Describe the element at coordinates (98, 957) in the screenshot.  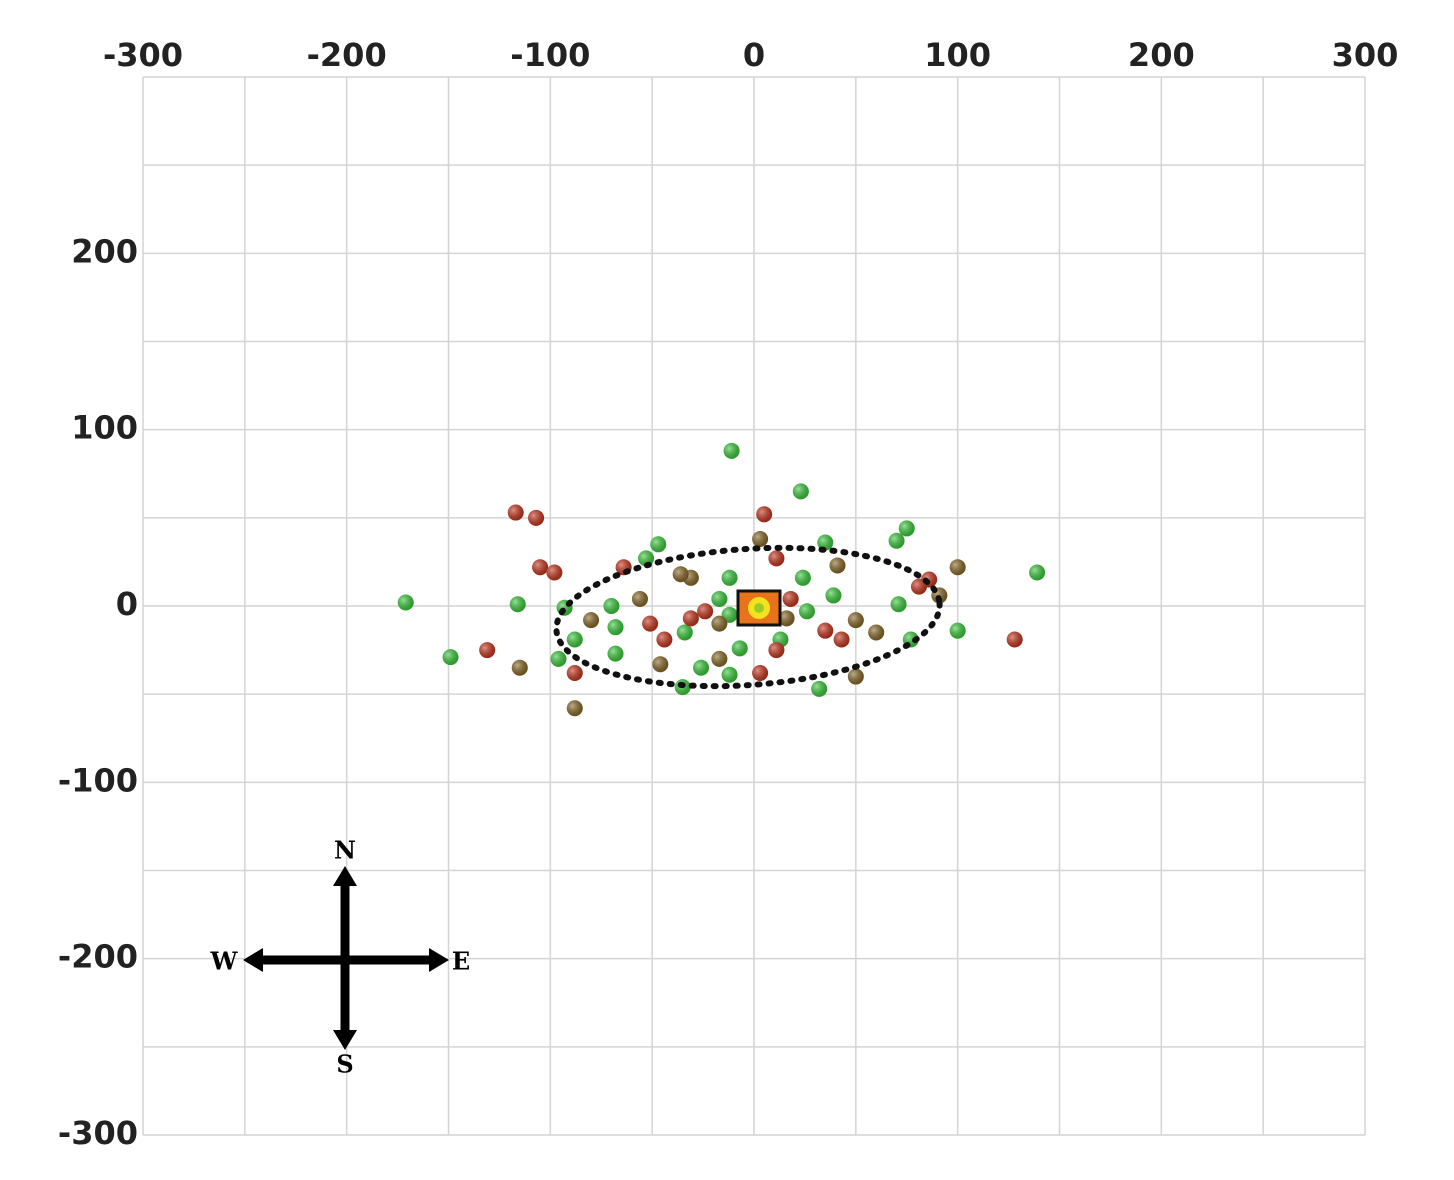
I see `y-tick-label: -200` at that location.